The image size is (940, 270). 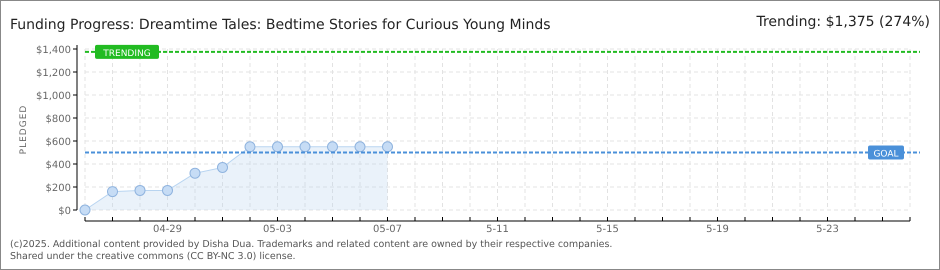 I want to click on y-tick-label: $0, so click(x=64, y=211).